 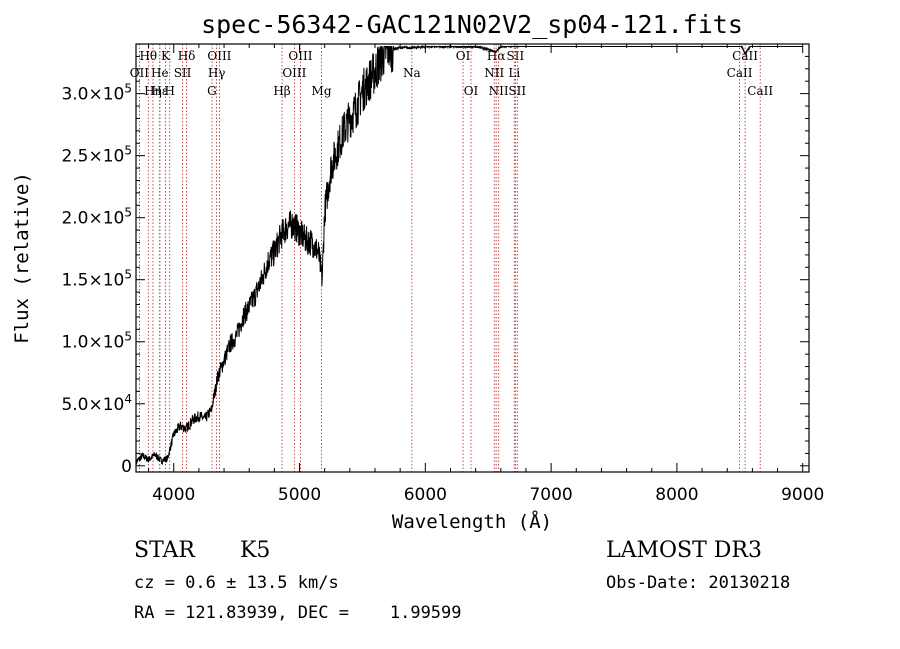 I want to click on line-marker-label: Hη, so click(x=153, y=91).